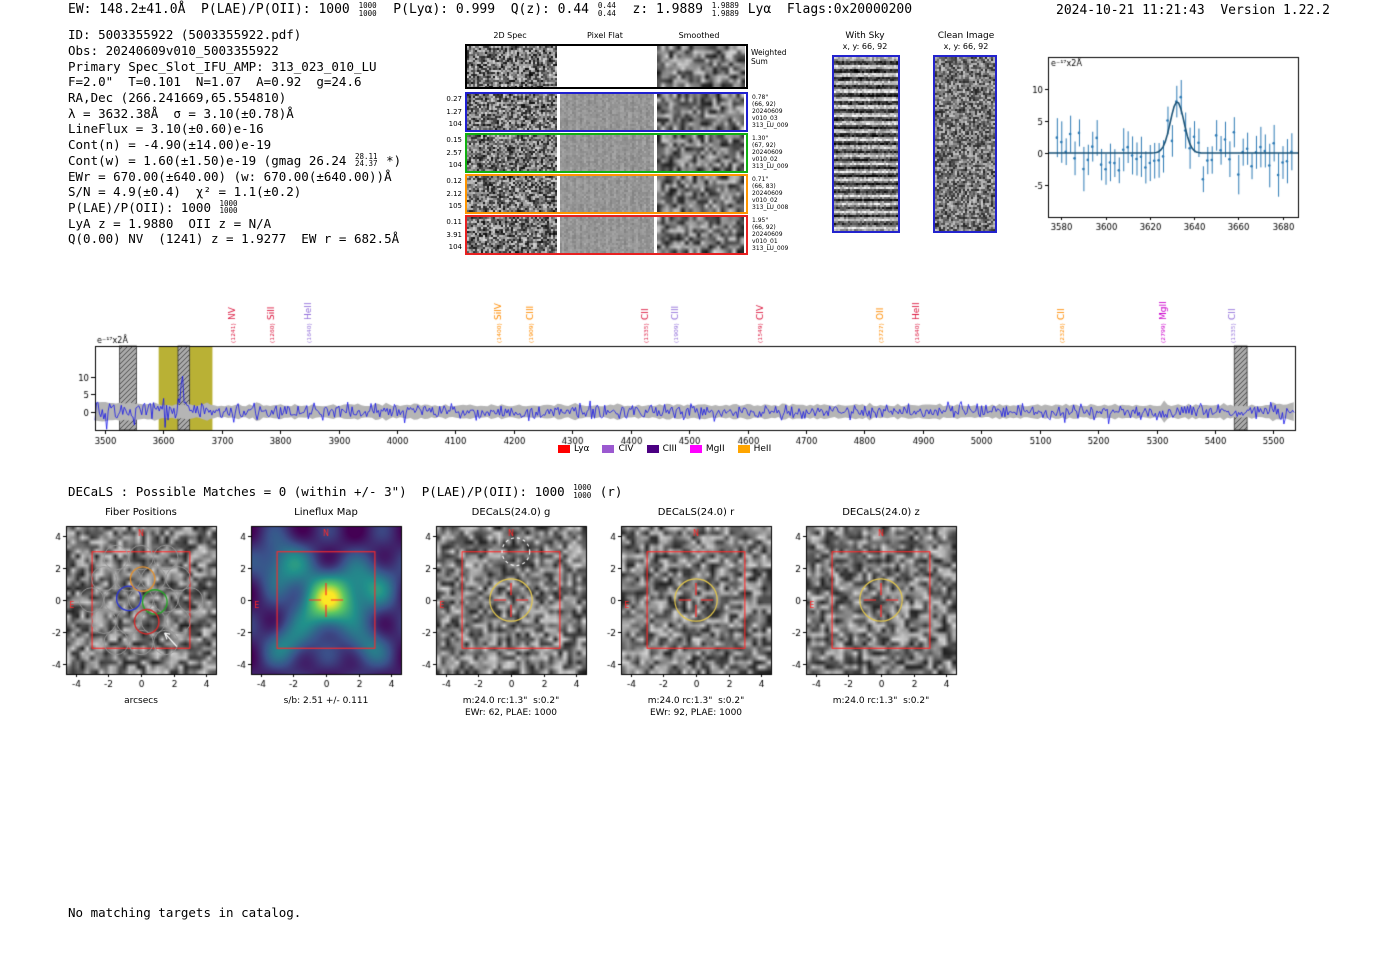 This screenshot has height=953, width=1400. What do you see at coordinates (760, 220) in the screenshot?
I see `fiber-annotation-line: 1.95"` at bounding box center [760, 220].